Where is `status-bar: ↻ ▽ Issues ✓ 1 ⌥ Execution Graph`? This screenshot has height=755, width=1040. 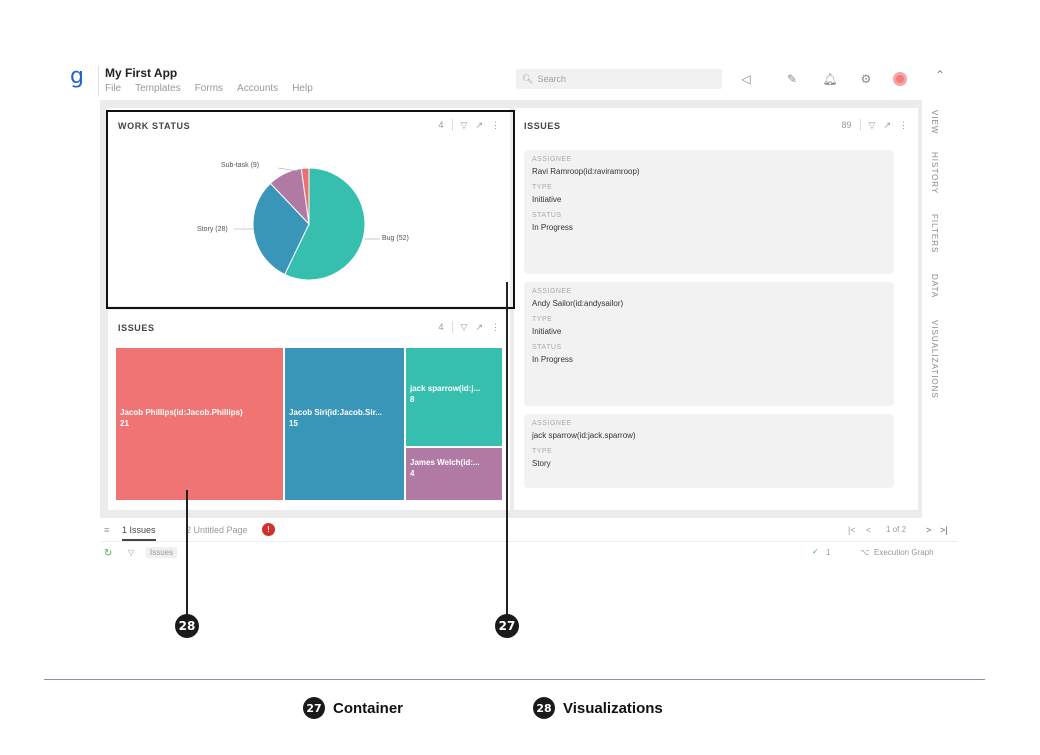
status-bar: ↻ ▽ Issues ✓ 1 ⌥ Execution Graph is located at coordinates (529, 555).